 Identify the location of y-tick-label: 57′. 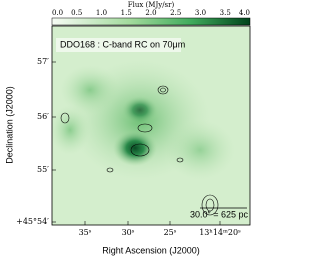
(43, 61).